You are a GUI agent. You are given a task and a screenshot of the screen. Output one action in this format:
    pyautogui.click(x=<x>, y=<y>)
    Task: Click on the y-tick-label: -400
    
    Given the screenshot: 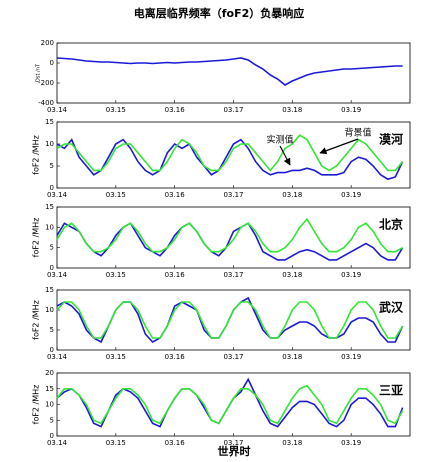 What is the action you would take?
    pyautogui.click(x=46, y=103)
    